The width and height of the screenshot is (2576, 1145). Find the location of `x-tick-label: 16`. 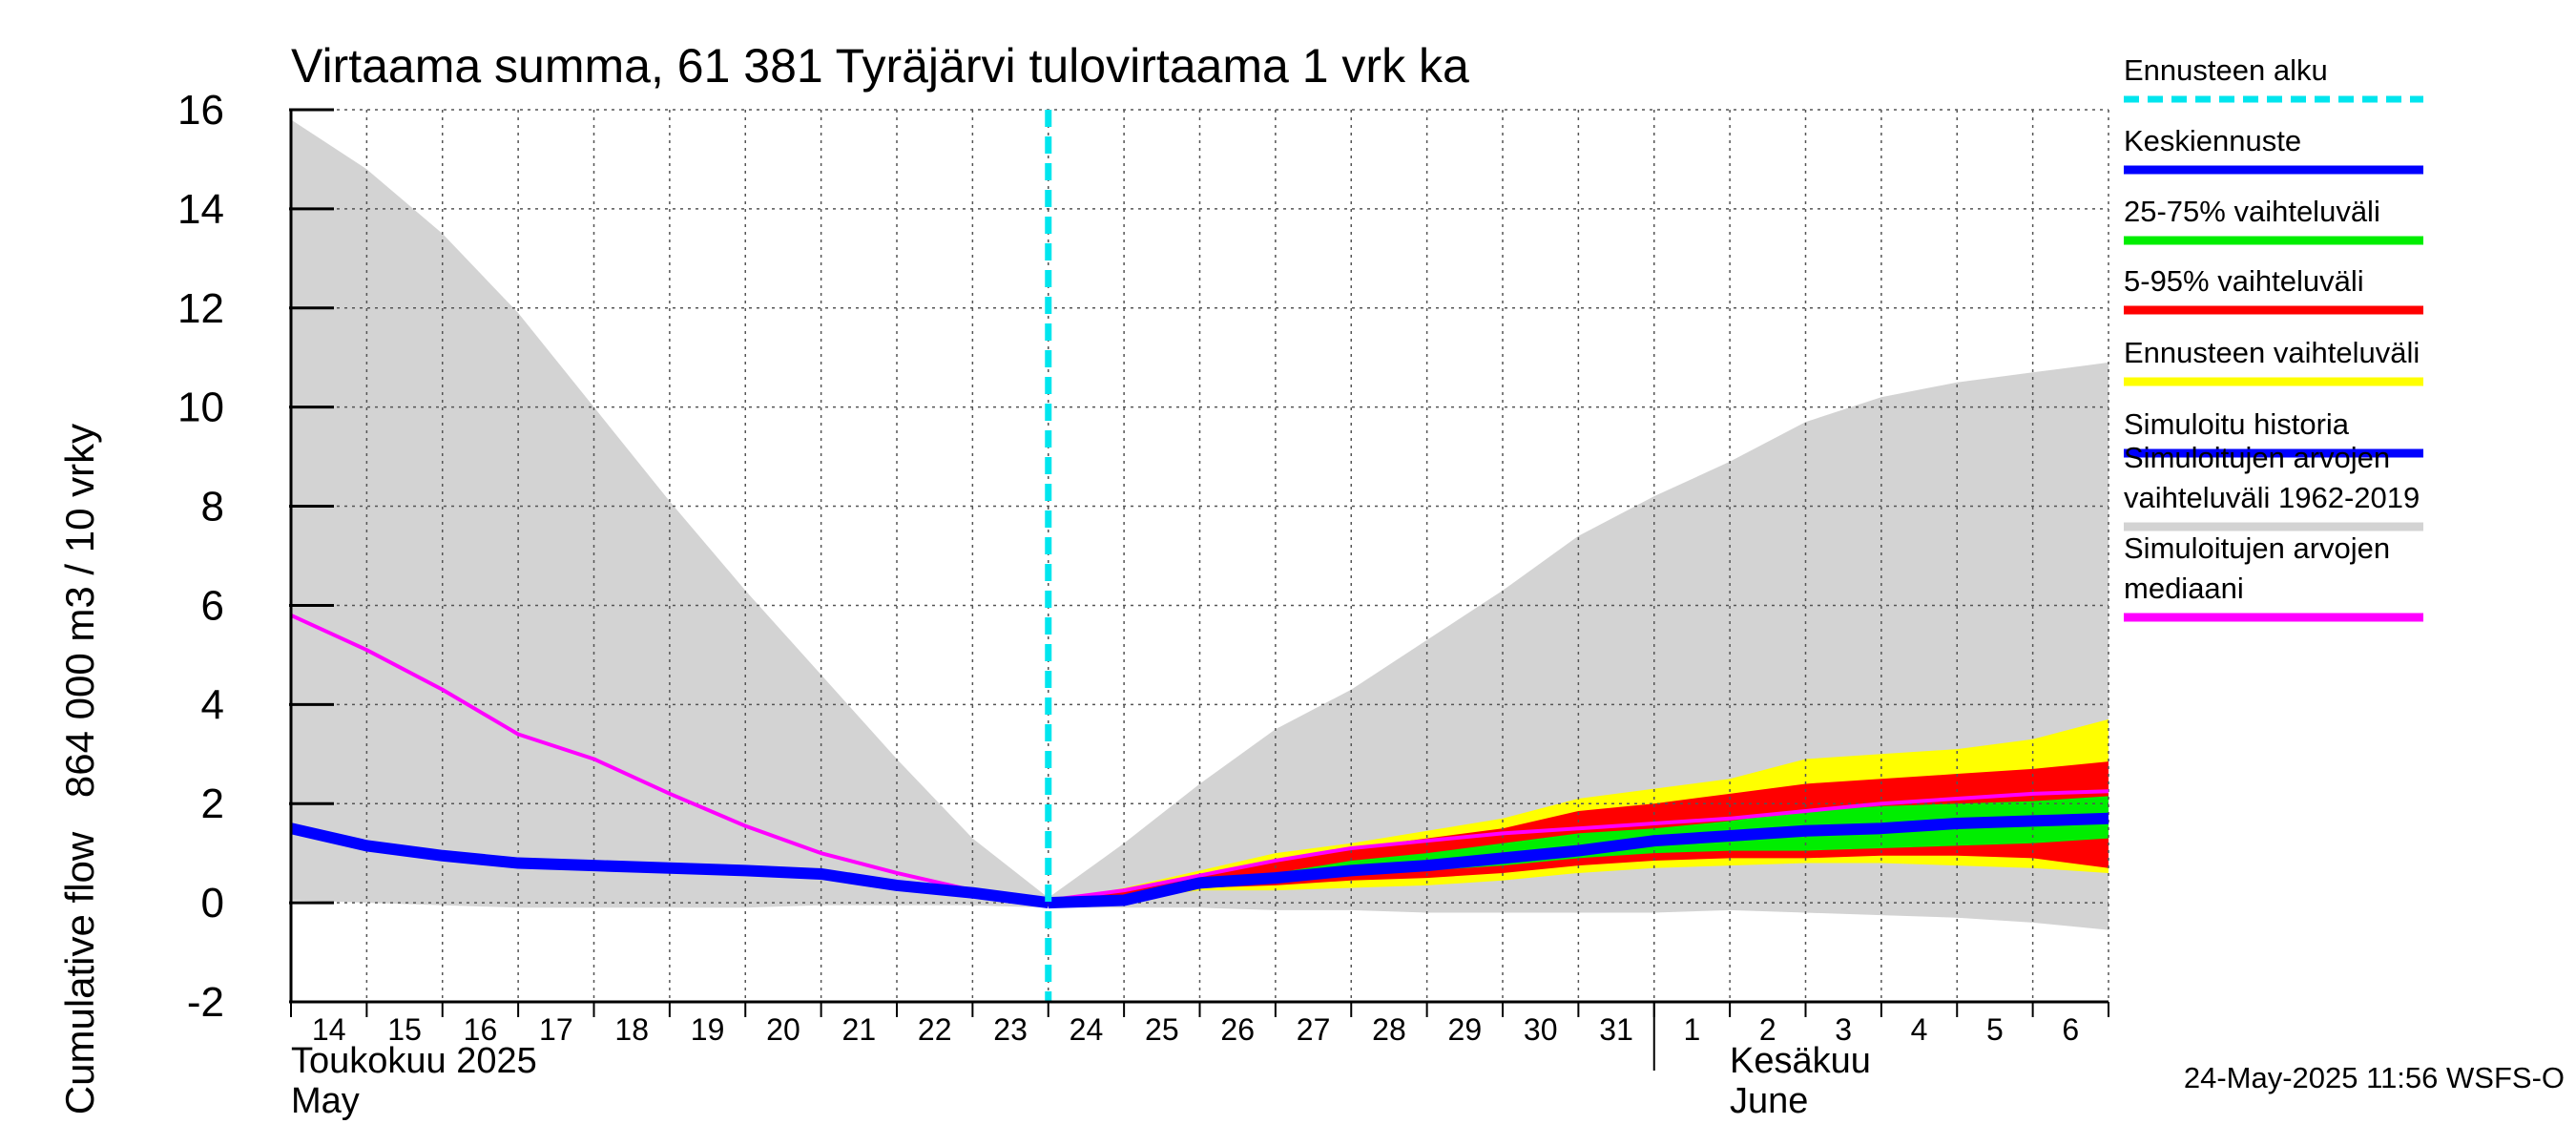

x-tick-label: 16 is located at coordinates (481, 1029).